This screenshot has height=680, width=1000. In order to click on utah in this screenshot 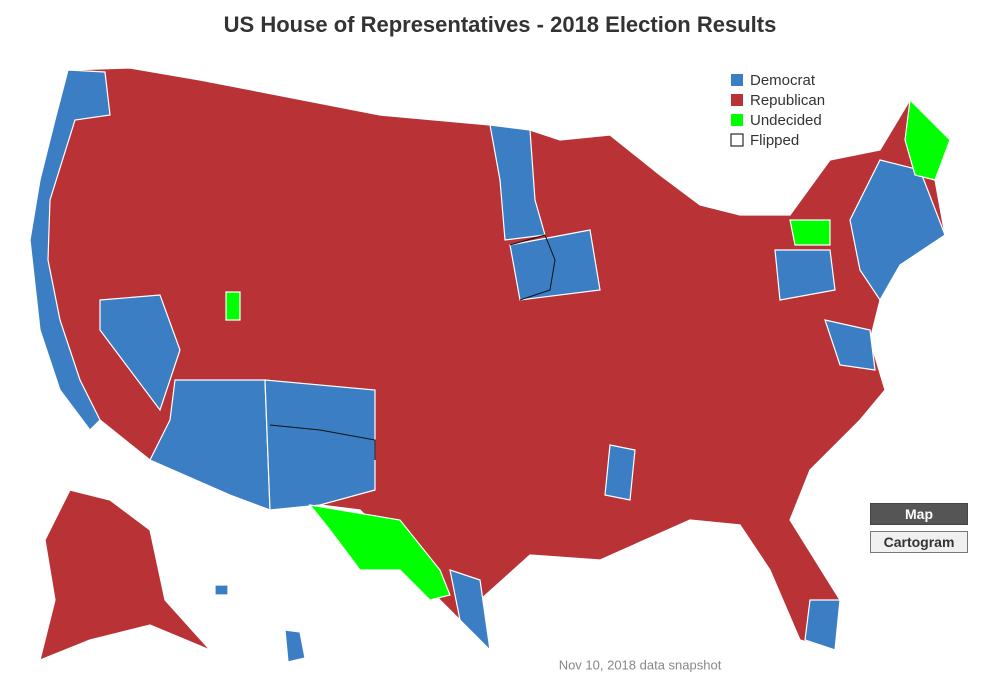, I will do `click(233, 306)`.